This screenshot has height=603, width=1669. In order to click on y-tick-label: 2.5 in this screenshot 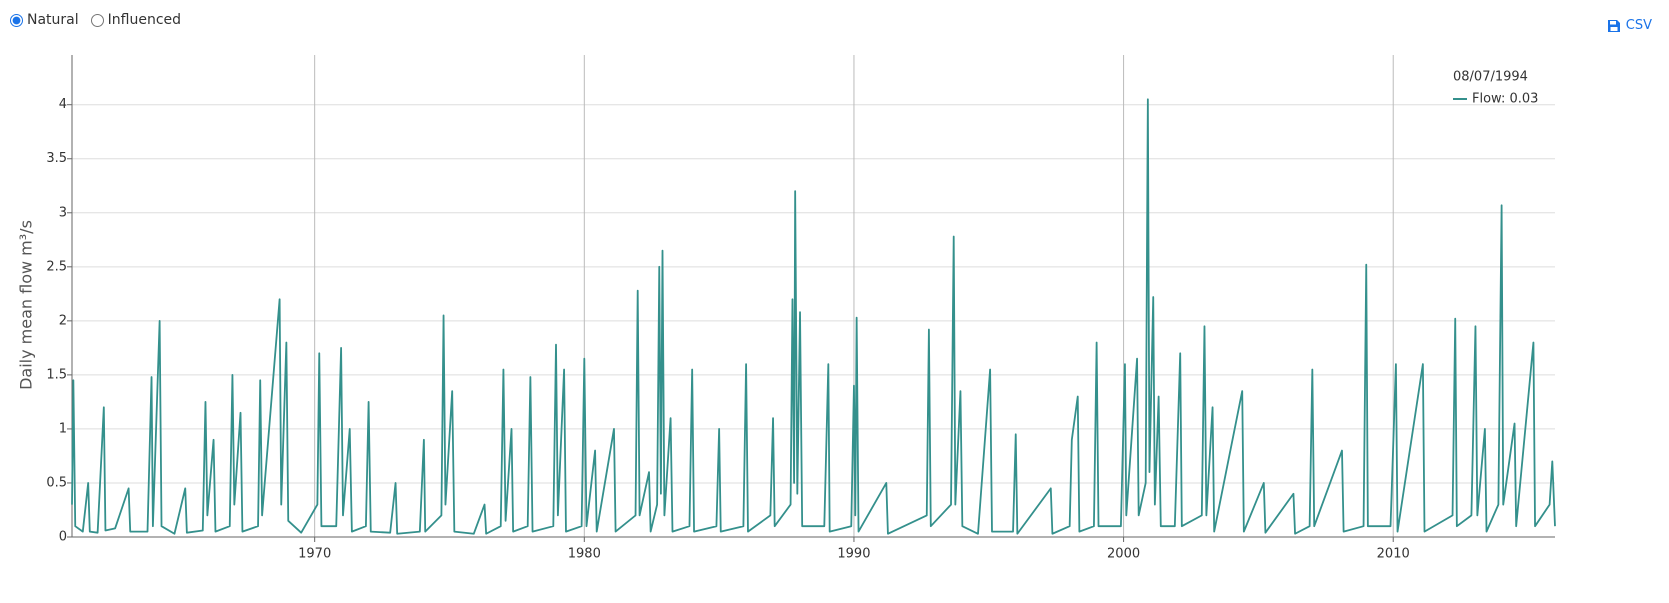, I will do `click(56, 266)`.